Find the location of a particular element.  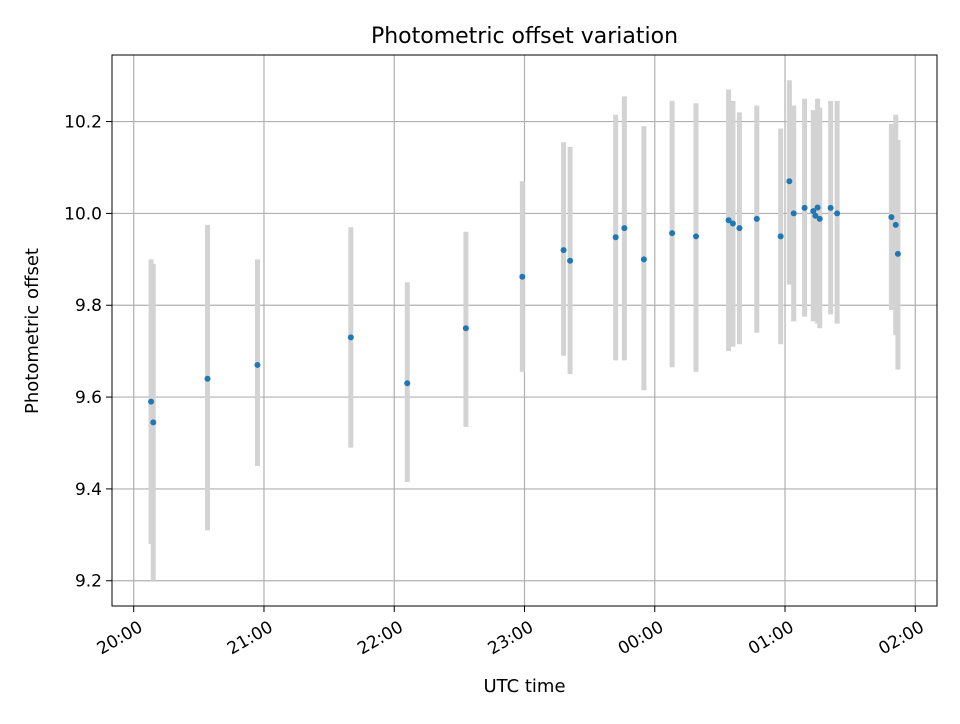

x-axis-label: UTC time is located at coordinates (524, 686).